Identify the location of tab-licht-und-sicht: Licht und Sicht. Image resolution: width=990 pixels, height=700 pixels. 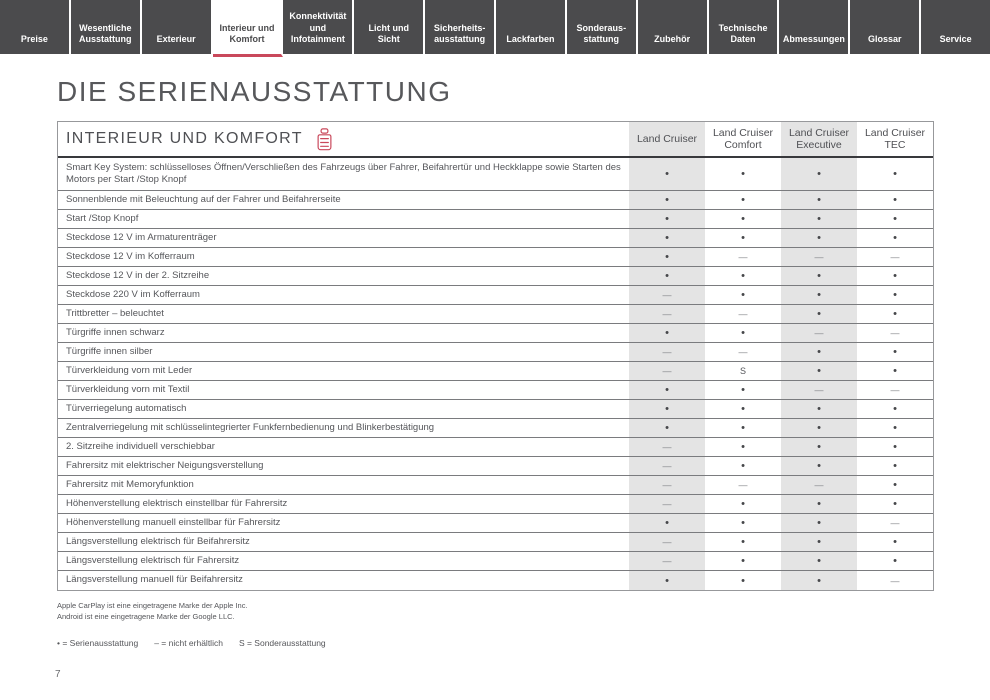
(390, 27).